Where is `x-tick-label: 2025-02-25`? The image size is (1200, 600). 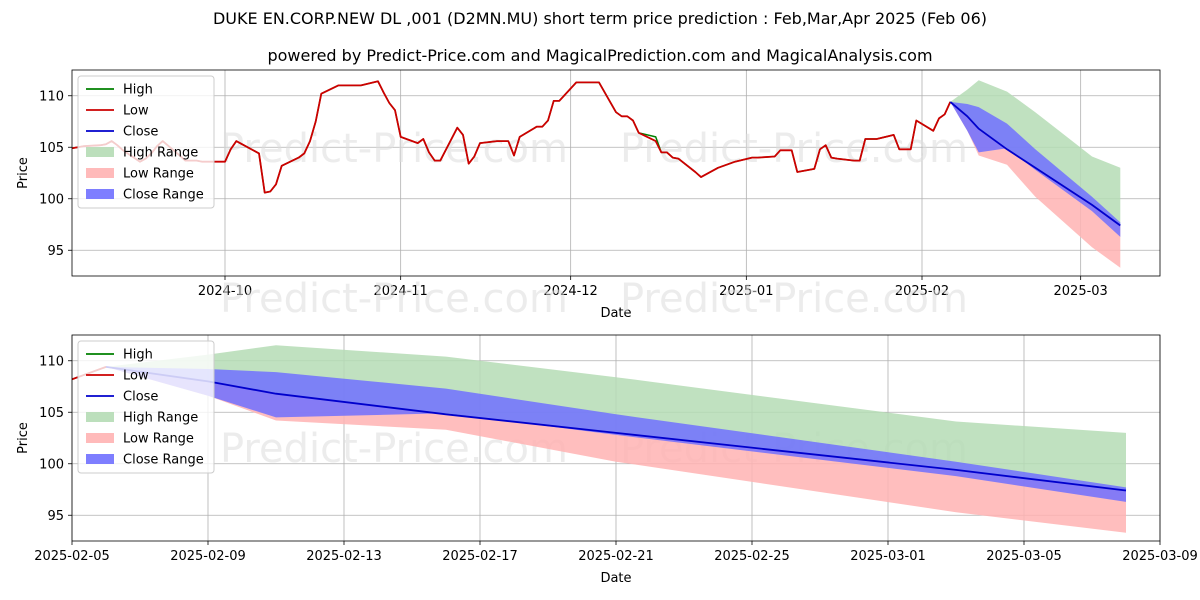 x-tick-label: 2025-02-25 is located at coordinates (752, 556).